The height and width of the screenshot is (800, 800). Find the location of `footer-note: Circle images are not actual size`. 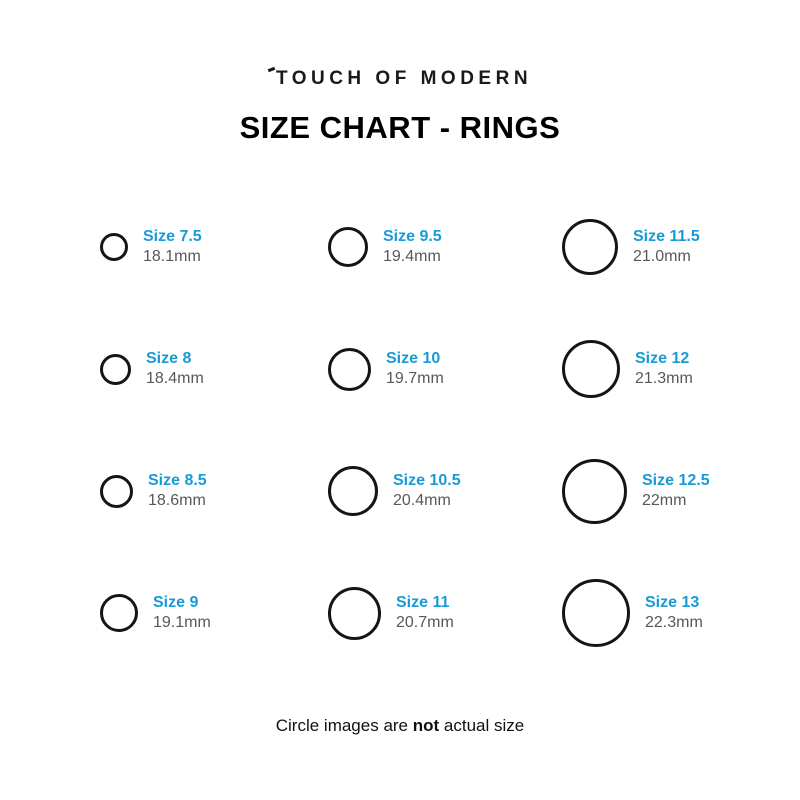

footer-note: Circle images are not actual size is located at coordinates (400, 726).